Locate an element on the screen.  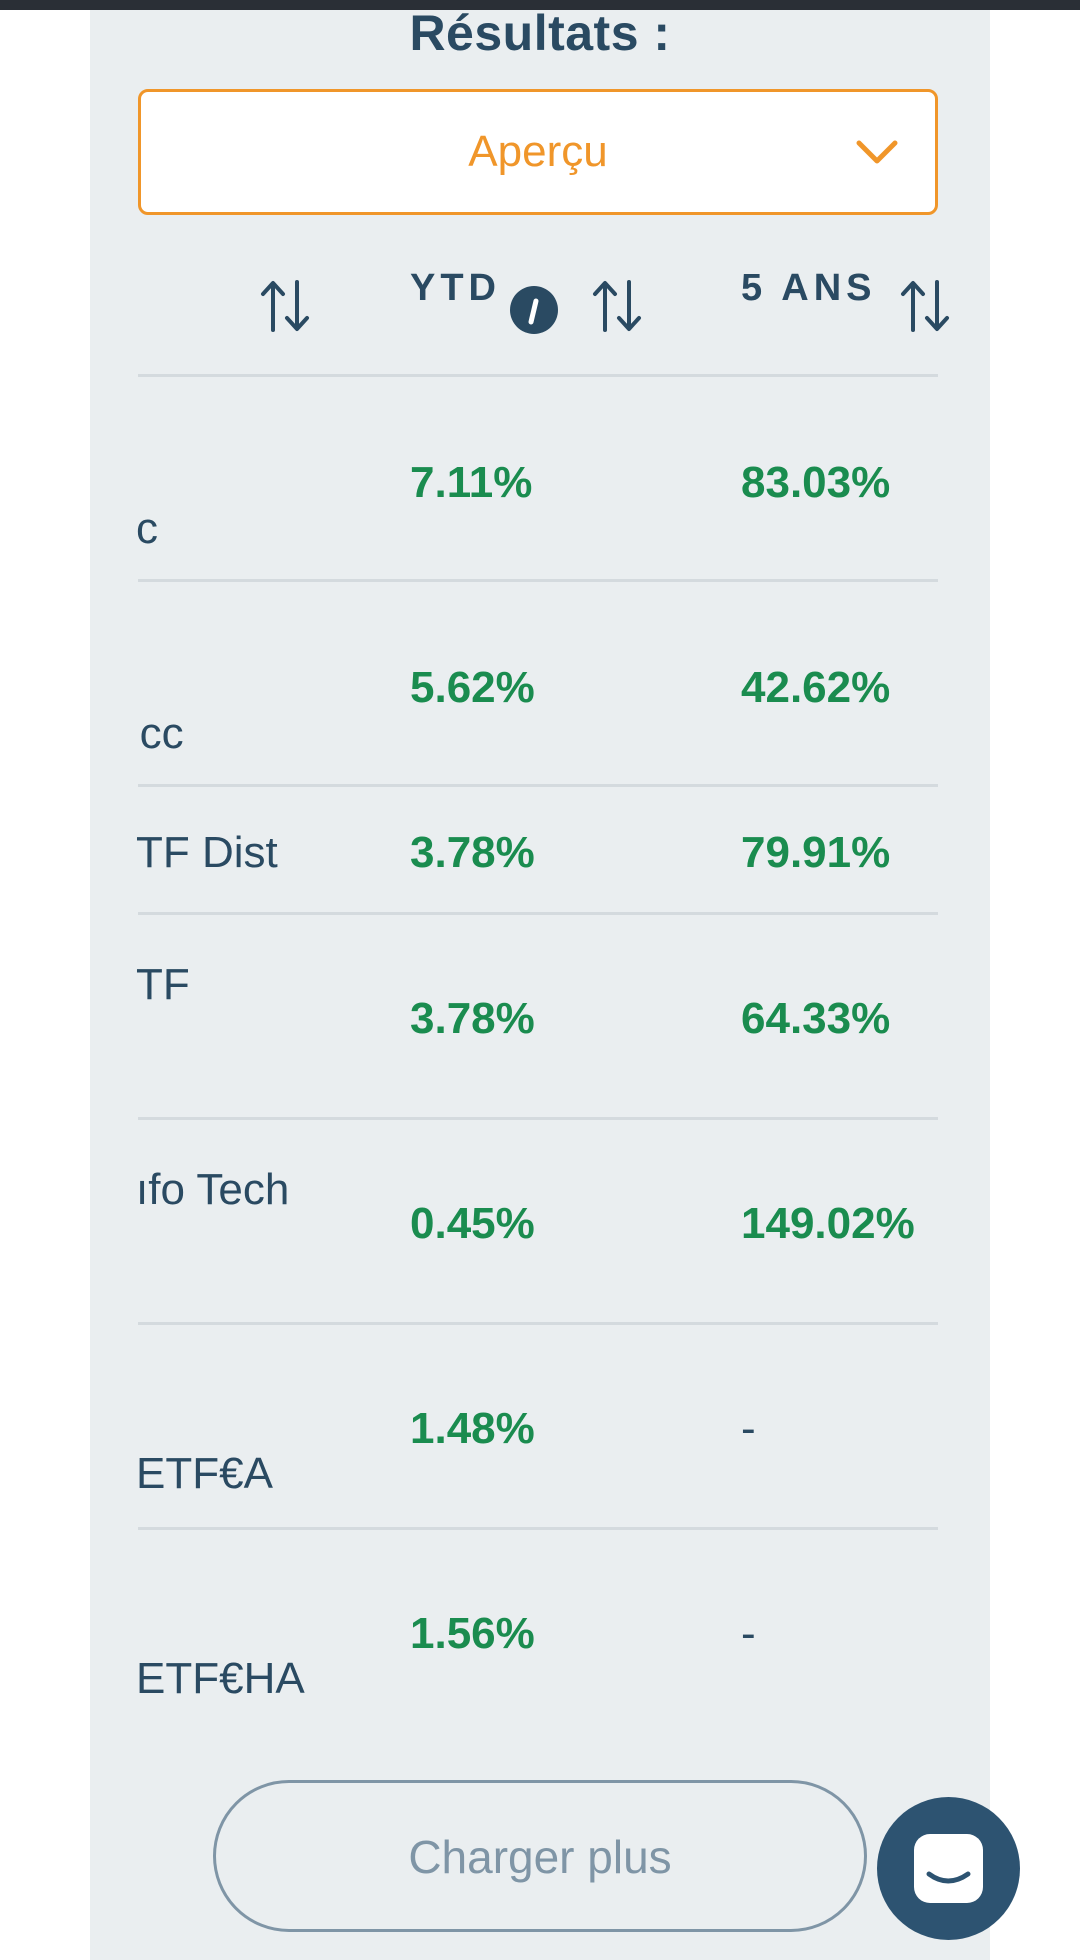
ytd-value: 1.56% is located at coordinates (472, 1633).